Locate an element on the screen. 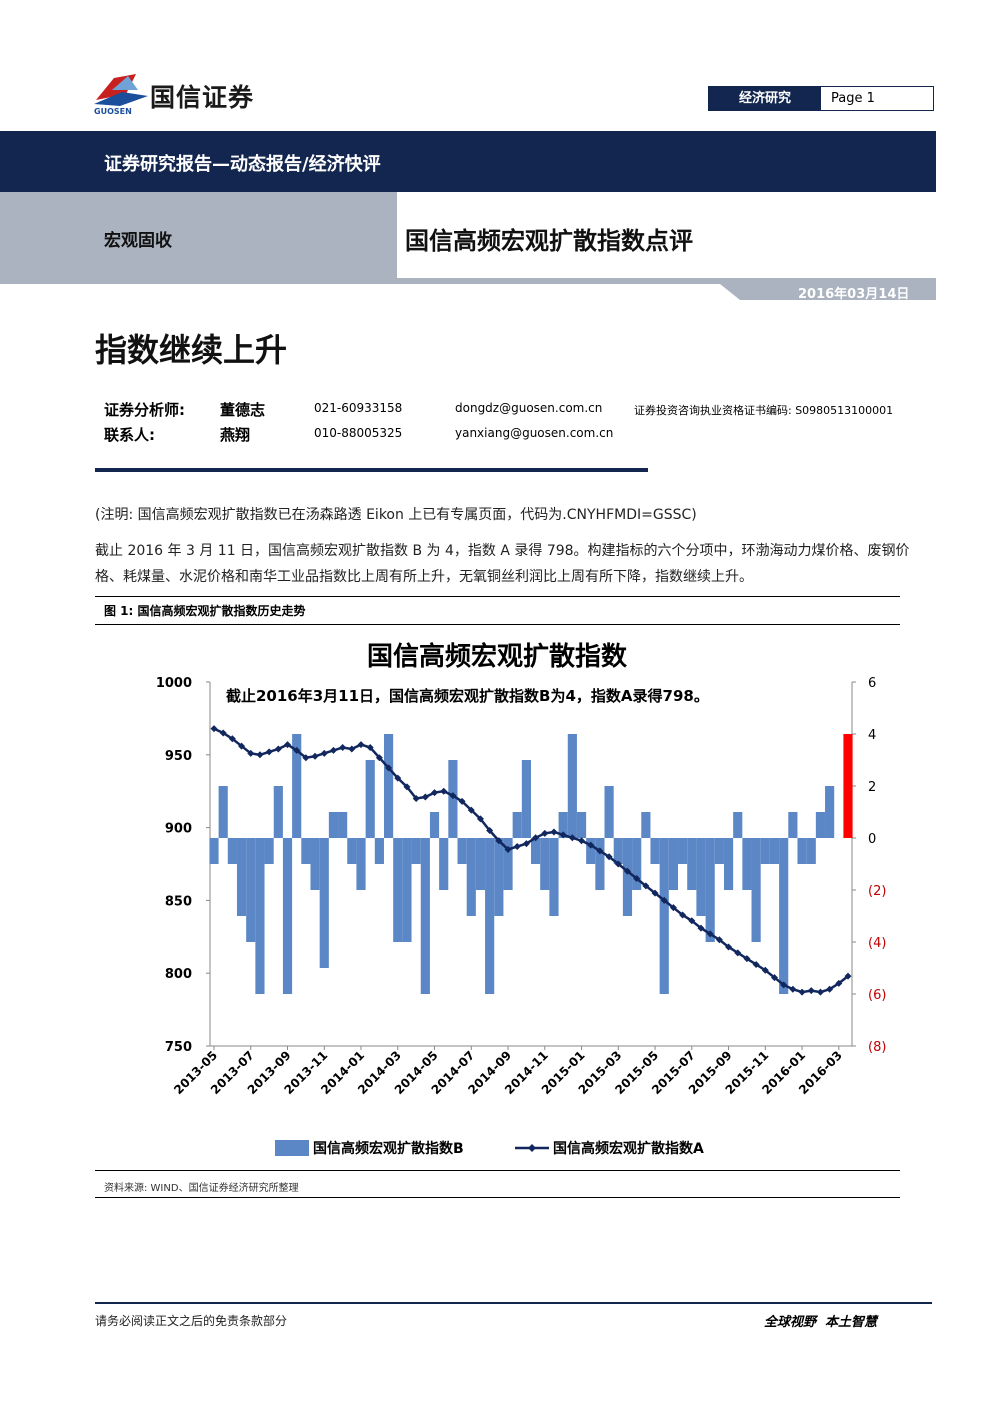 The width and height of the screenshot is (993, 1404). analyst-role: 证券分析师: is located at coordinates (144, 410).